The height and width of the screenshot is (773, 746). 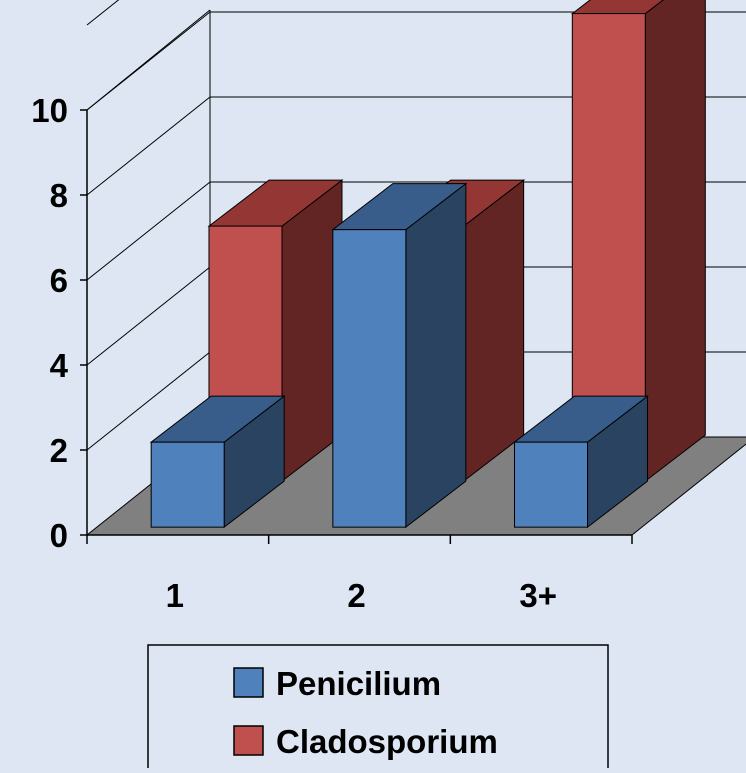 What do you see at coordinates (538, 595) in the screenshot?
I see `x-tick-label: 3+` at bounding box center [538, 595].